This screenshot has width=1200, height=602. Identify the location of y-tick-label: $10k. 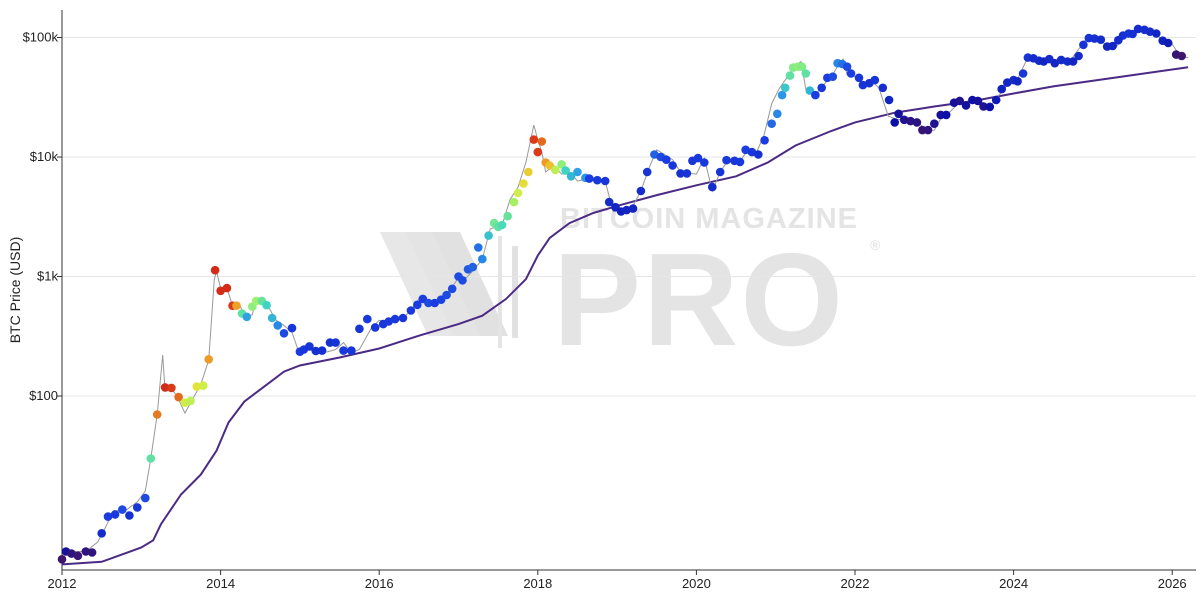
(44, 156).